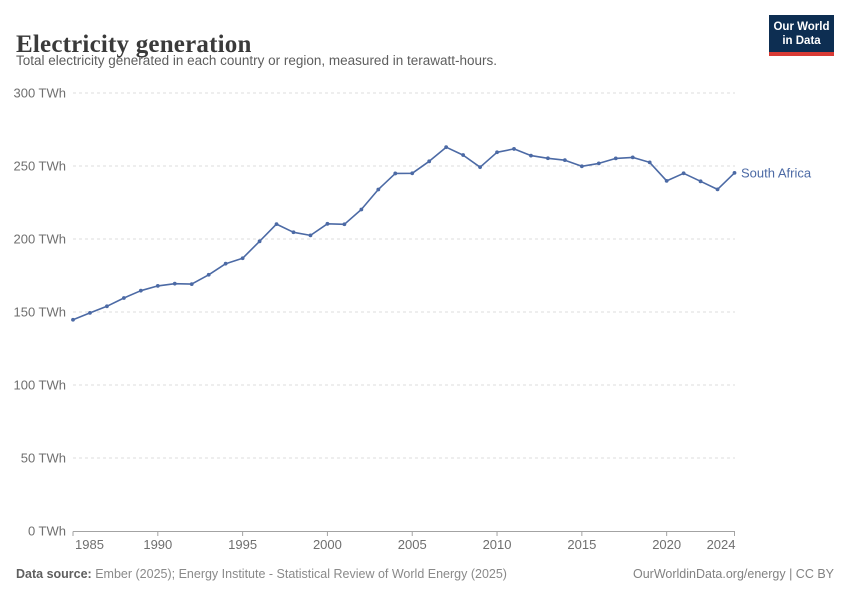 The width and height of the screenshot is (850, 600). Describe the element at coordinates (801, 26) in the screenshot. I see `owid-logo-line1: Our World` at that location.